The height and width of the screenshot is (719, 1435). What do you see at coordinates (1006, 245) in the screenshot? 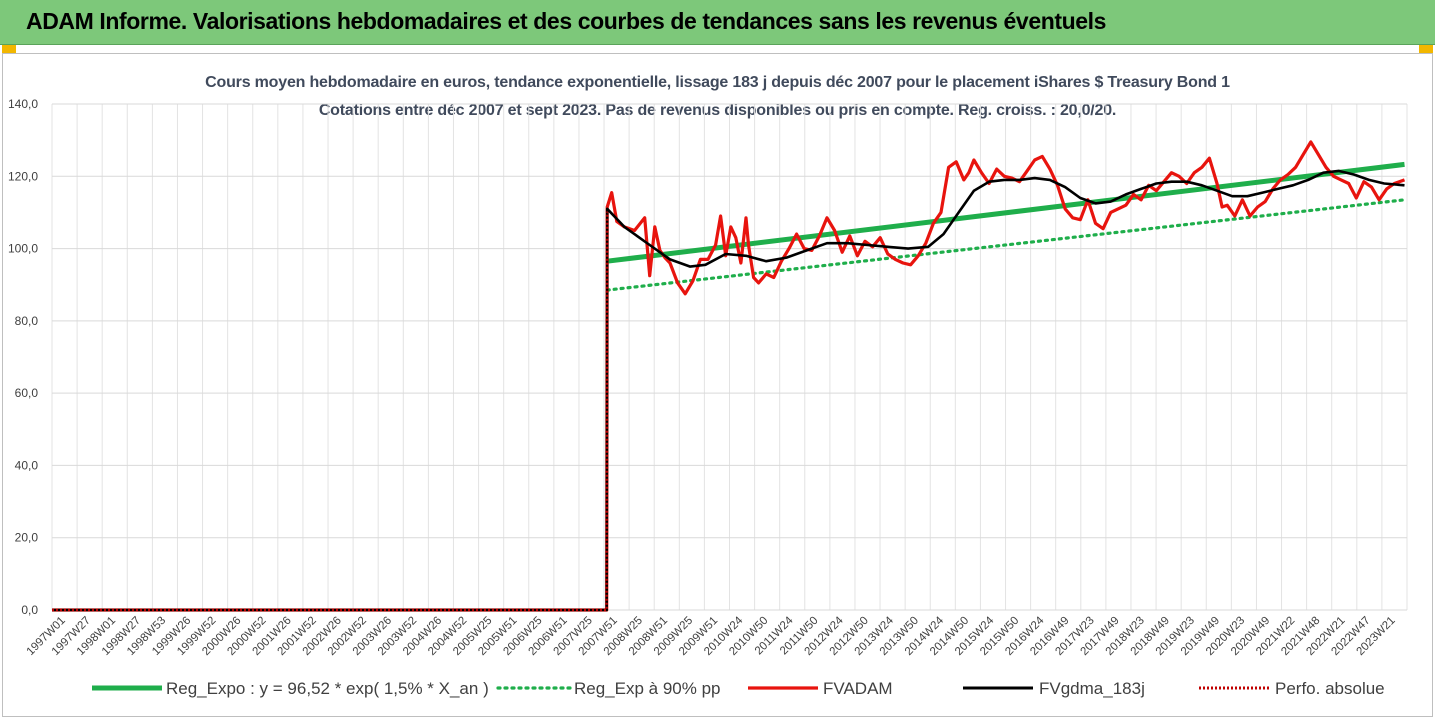
I see `series-line-reg-exp-90-pp` at bounding box center [1006, 245].